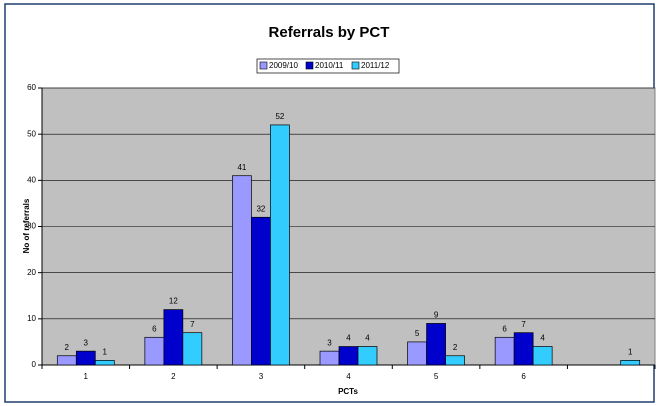 The width and height of the screenshot is (659, 406). I want to click on y-tick-label: 50, so click(31, 133).